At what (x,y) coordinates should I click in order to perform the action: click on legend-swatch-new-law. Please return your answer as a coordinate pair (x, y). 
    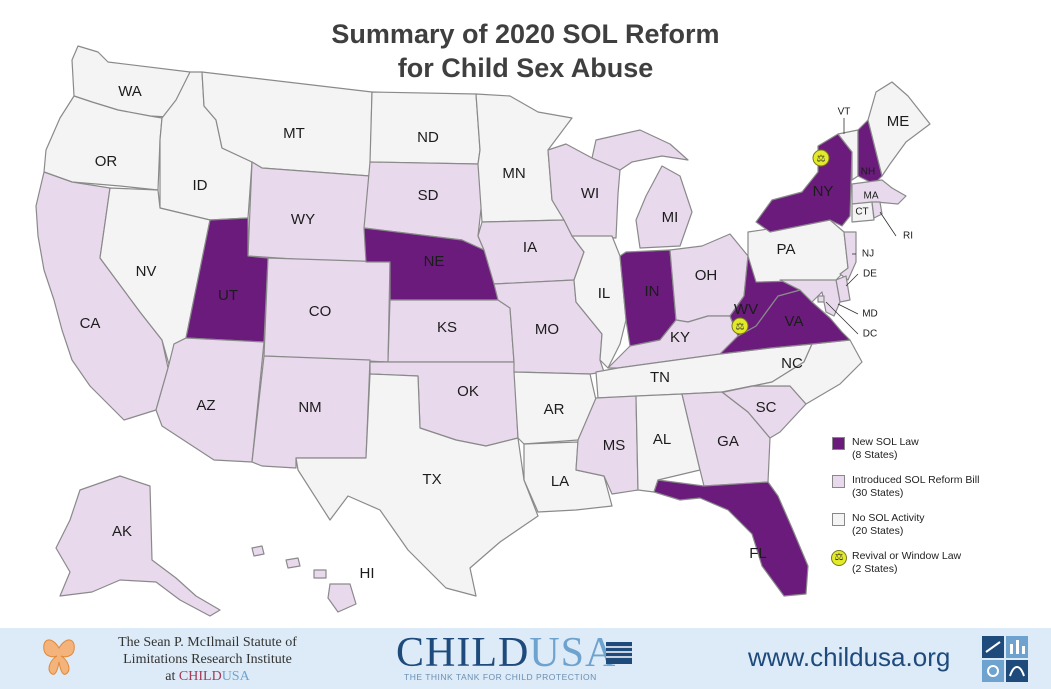
    Looking at the image, I should click on (838, 443).